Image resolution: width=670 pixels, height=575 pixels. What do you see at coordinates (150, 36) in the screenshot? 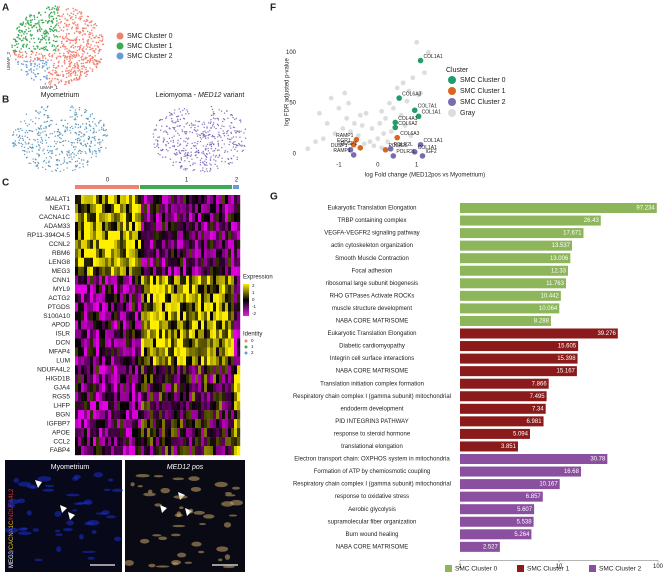
I see `legend-label: SMC Cluster 0` at bounding box center [150, 36].